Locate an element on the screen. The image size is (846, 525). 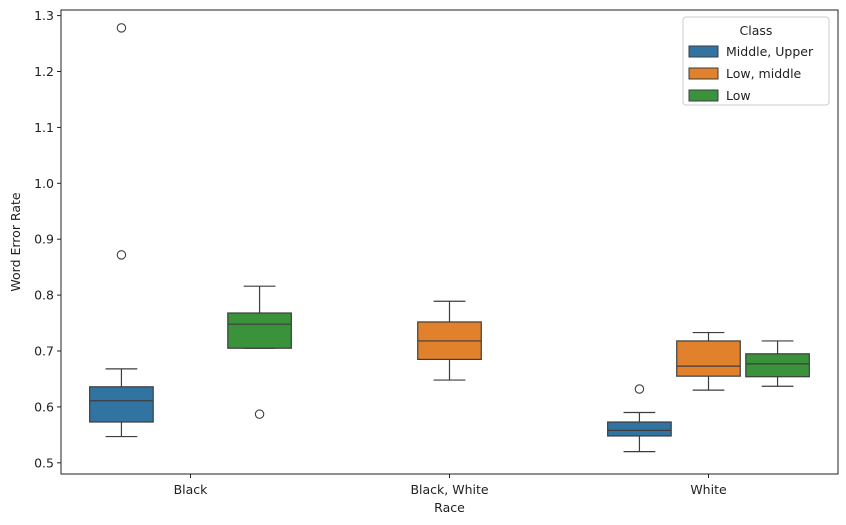
y-tick-label: 1.1 is located at coordinates (44, 127).